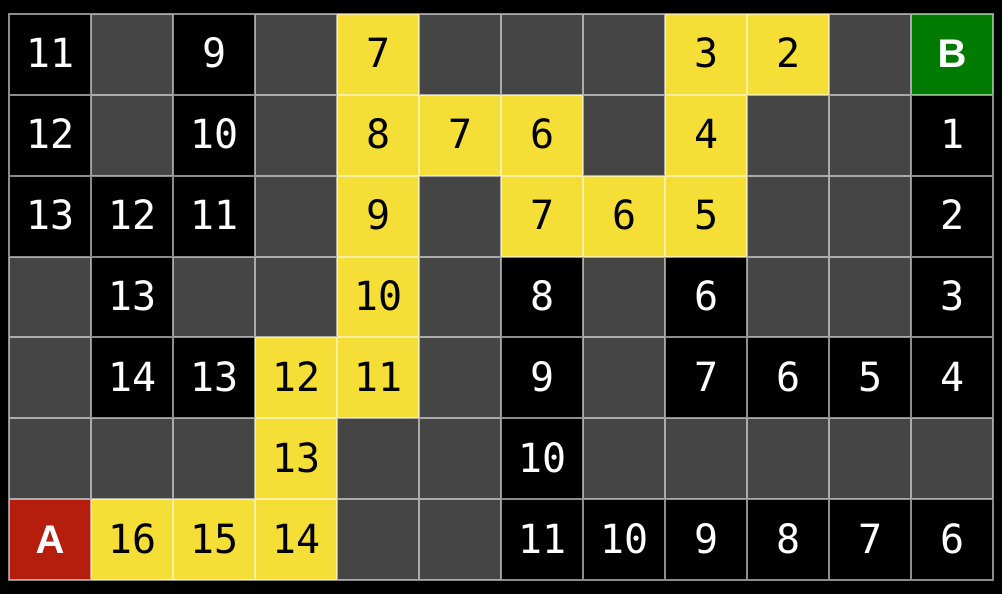 The image size is (1002, 594). What do you see at coordinates (952, 54) in the screenshot?
I see `goal-cell: B` at bounding box center [952, 54].